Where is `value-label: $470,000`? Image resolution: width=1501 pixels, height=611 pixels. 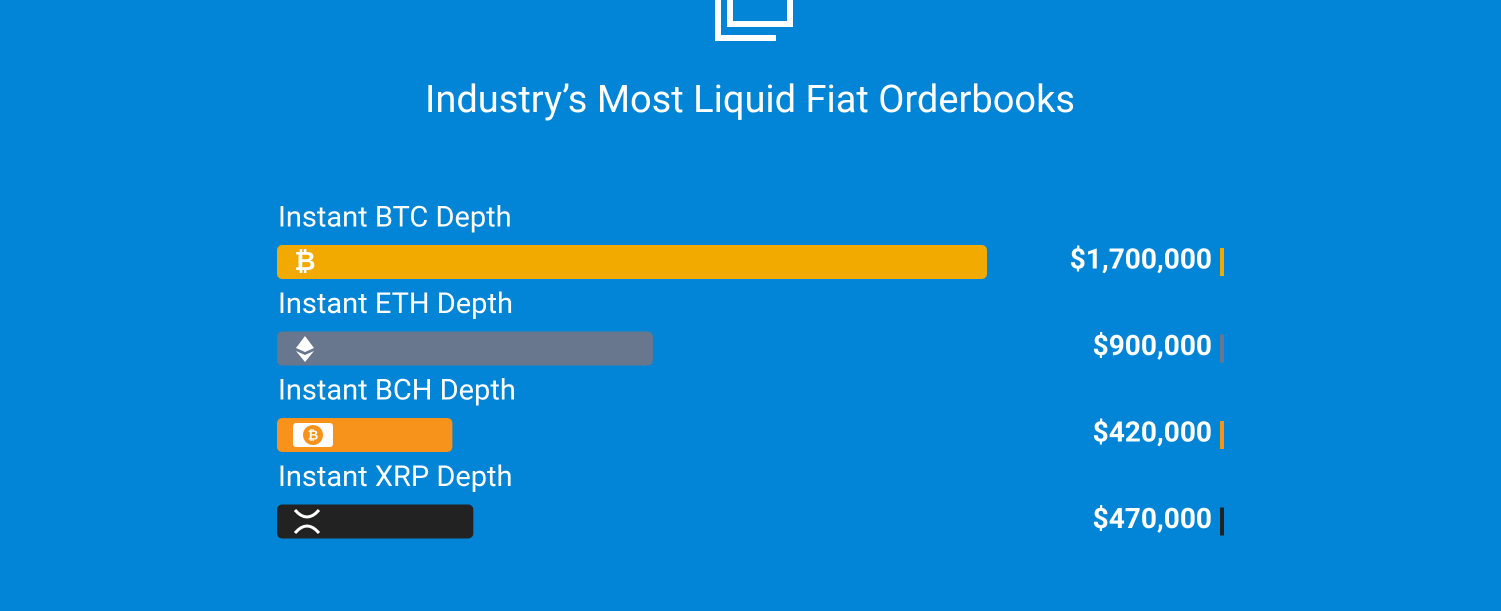
value-label: $470,000 is located at coordinates (1152, 518).